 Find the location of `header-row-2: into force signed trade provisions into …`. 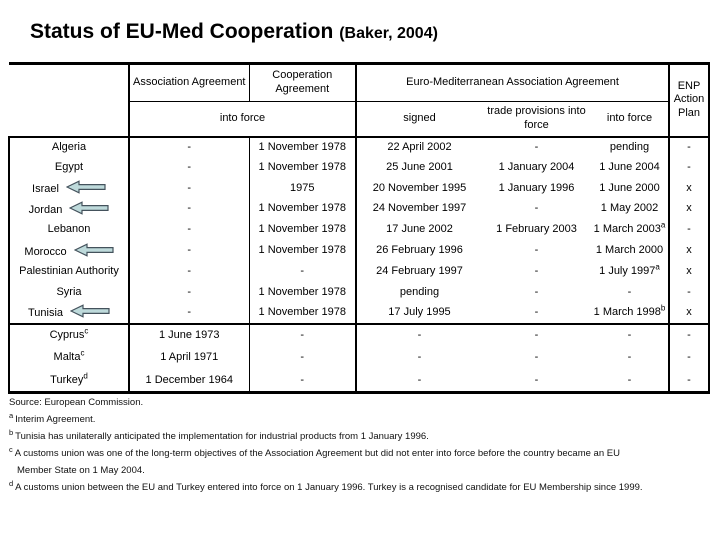

header-row-2: into force signed trade provisions into … is located at coordinates (359, 119).